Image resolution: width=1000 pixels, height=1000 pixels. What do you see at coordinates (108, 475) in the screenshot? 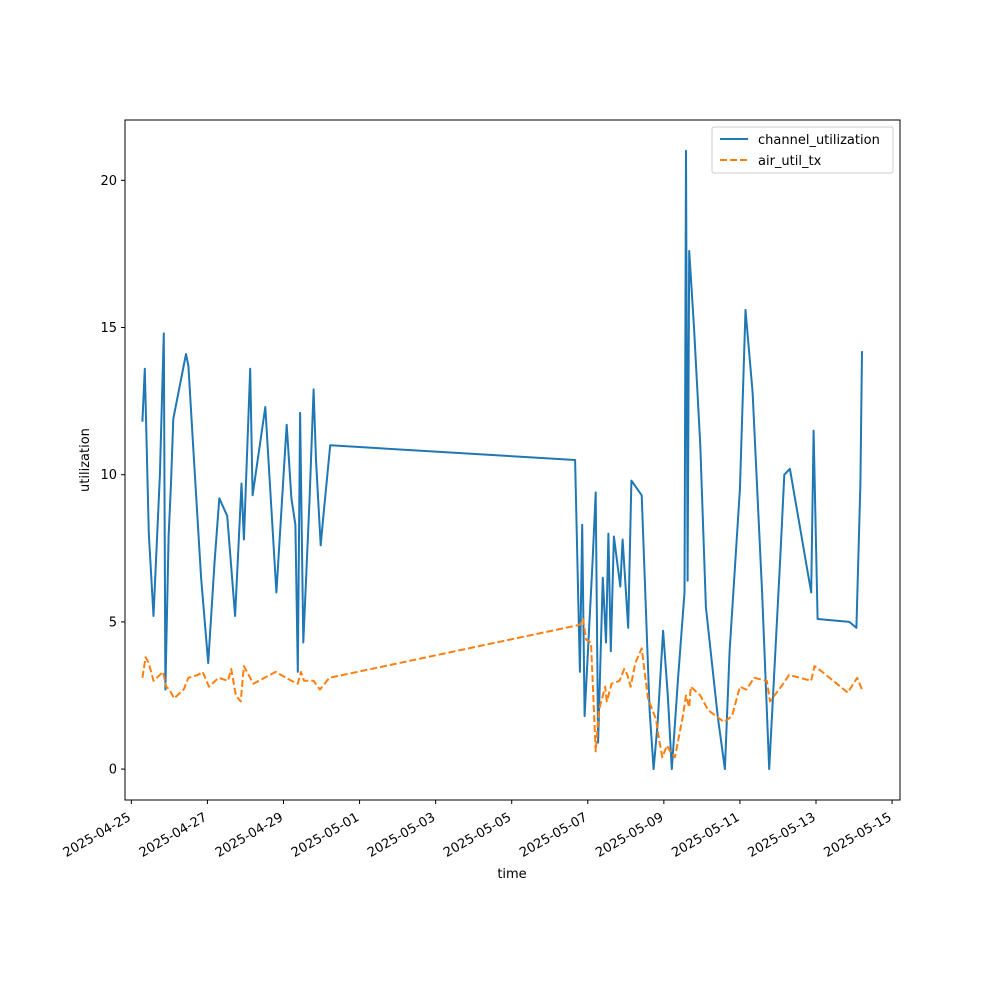
I see `y-tick-label: 10` at bounding box center [108, 475].